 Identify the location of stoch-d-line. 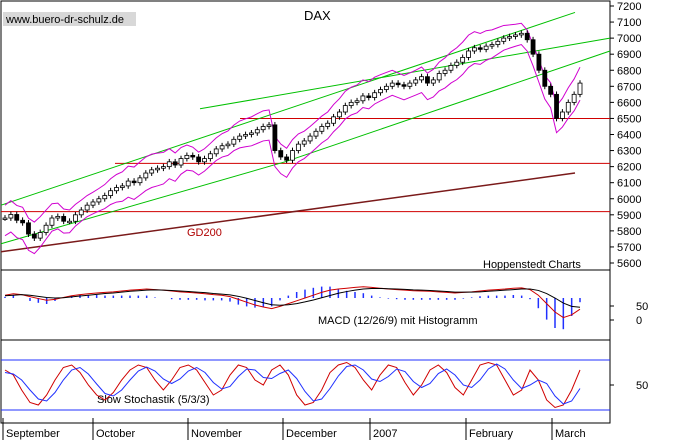
(292, 384).